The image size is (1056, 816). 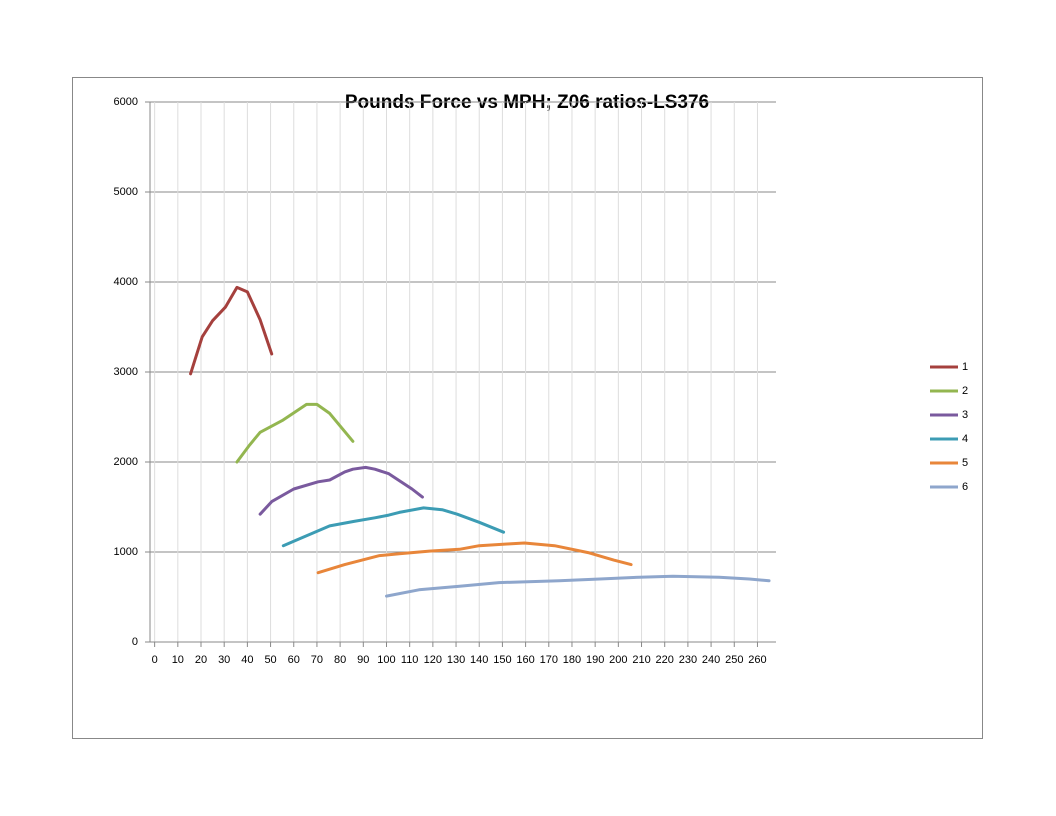 I want to click on x-tick-label: 150, so click(x=502, y=660).